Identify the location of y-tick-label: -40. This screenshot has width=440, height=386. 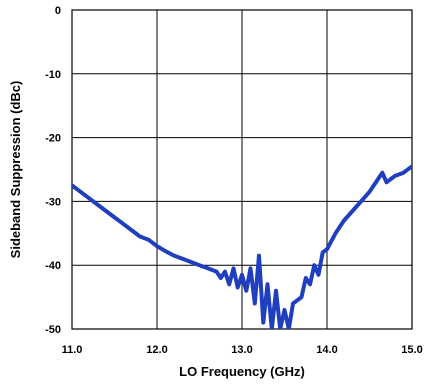
(53, 266).